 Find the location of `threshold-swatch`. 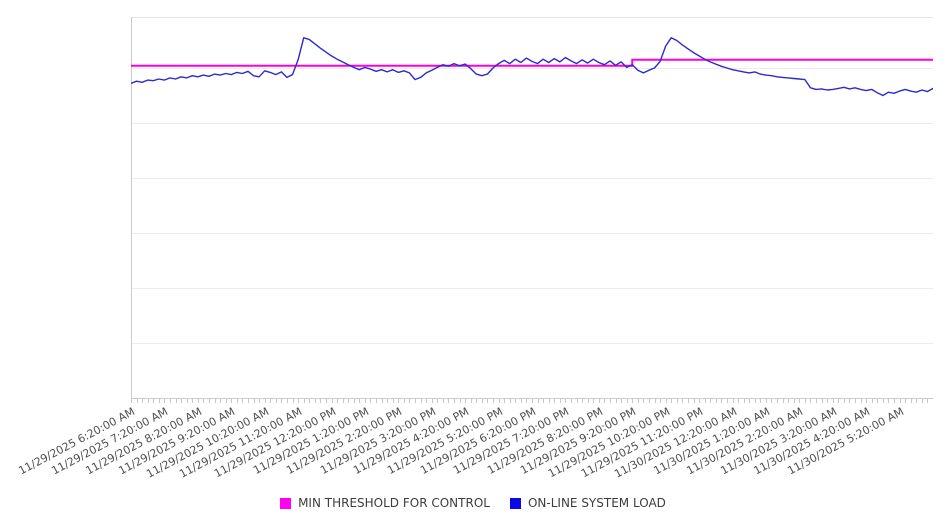

threshold-swatch is located at coordinates (286, 503).